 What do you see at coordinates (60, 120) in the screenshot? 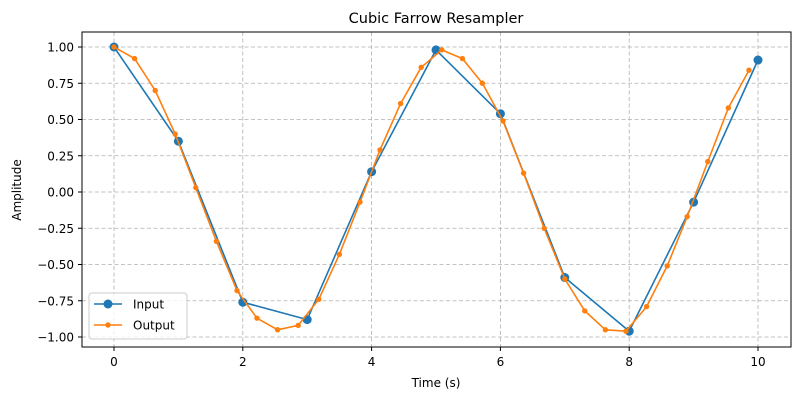
I see `y-tick-label: 0.50` at bounding box center [60, 120].